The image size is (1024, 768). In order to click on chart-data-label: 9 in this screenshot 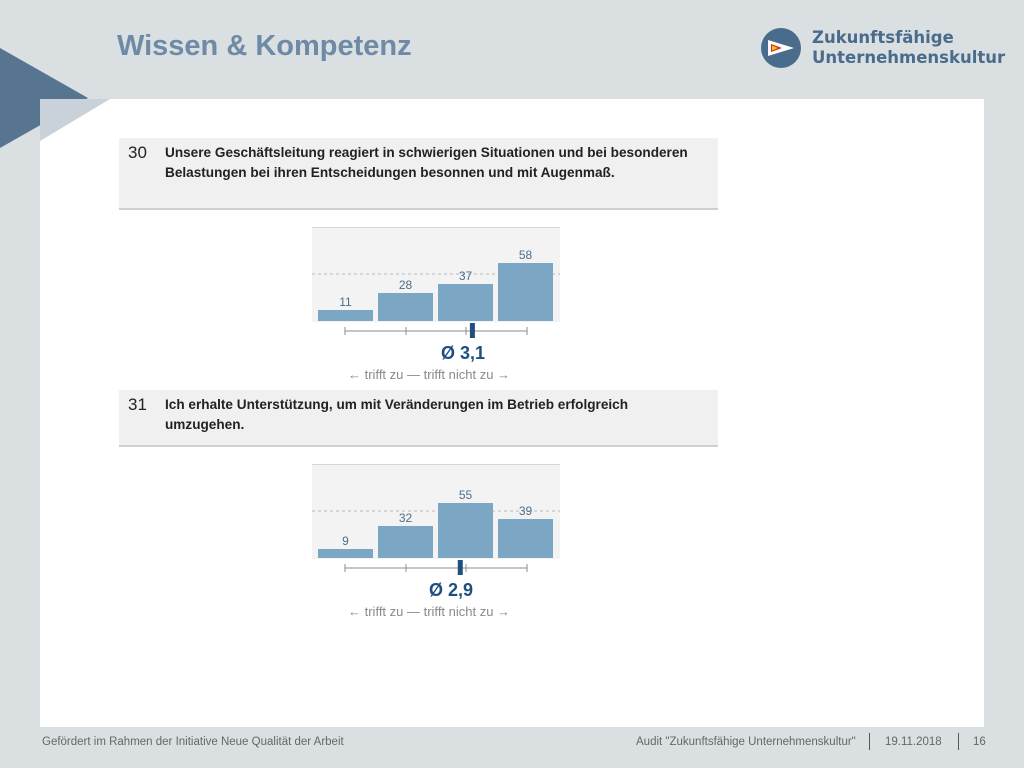, I will do `click(345, 541)`.